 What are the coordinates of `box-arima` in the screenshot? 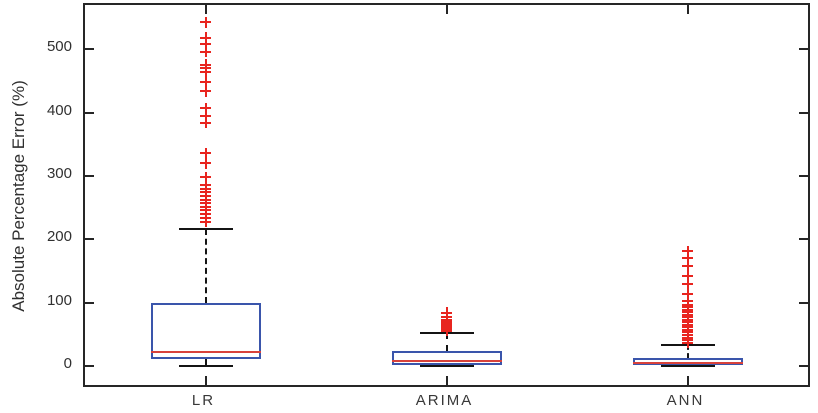 It's located at (446, 358).